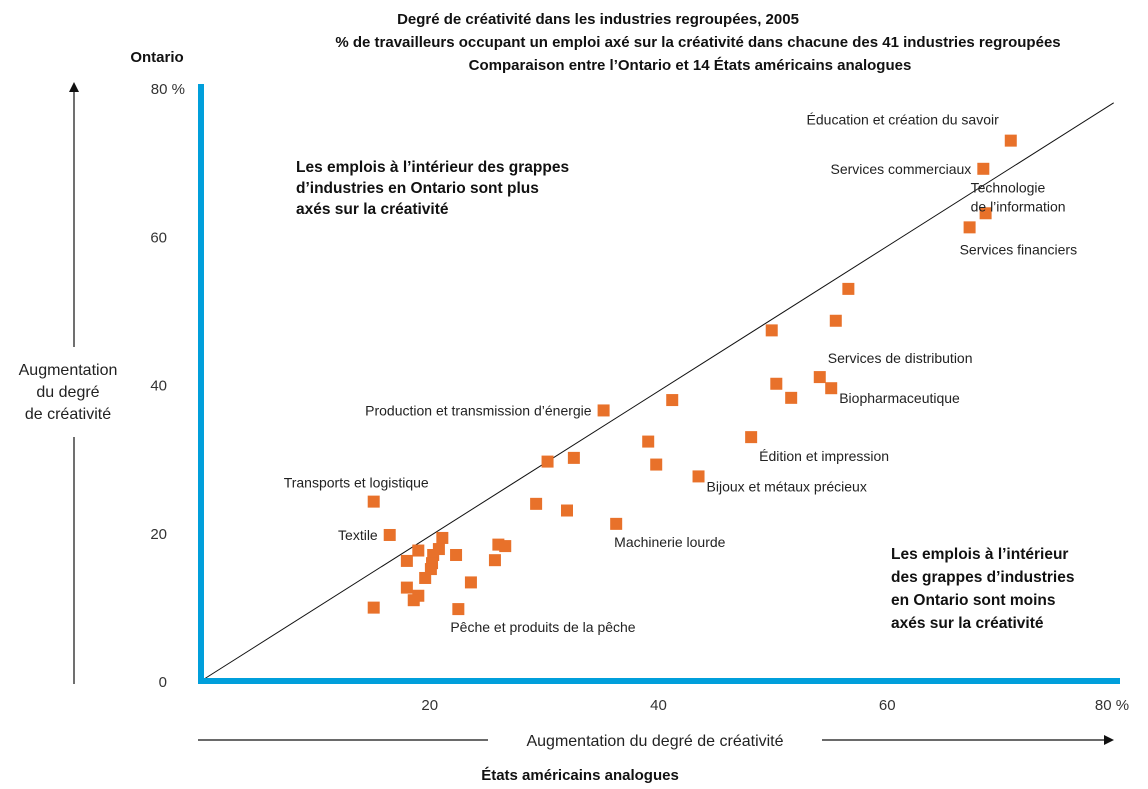 The height and width of the screenshot is (789, 1148). Describe the element at coordinates (1112, 705) in the screenshot. I see `x-tick-label: 80 %` at that location.